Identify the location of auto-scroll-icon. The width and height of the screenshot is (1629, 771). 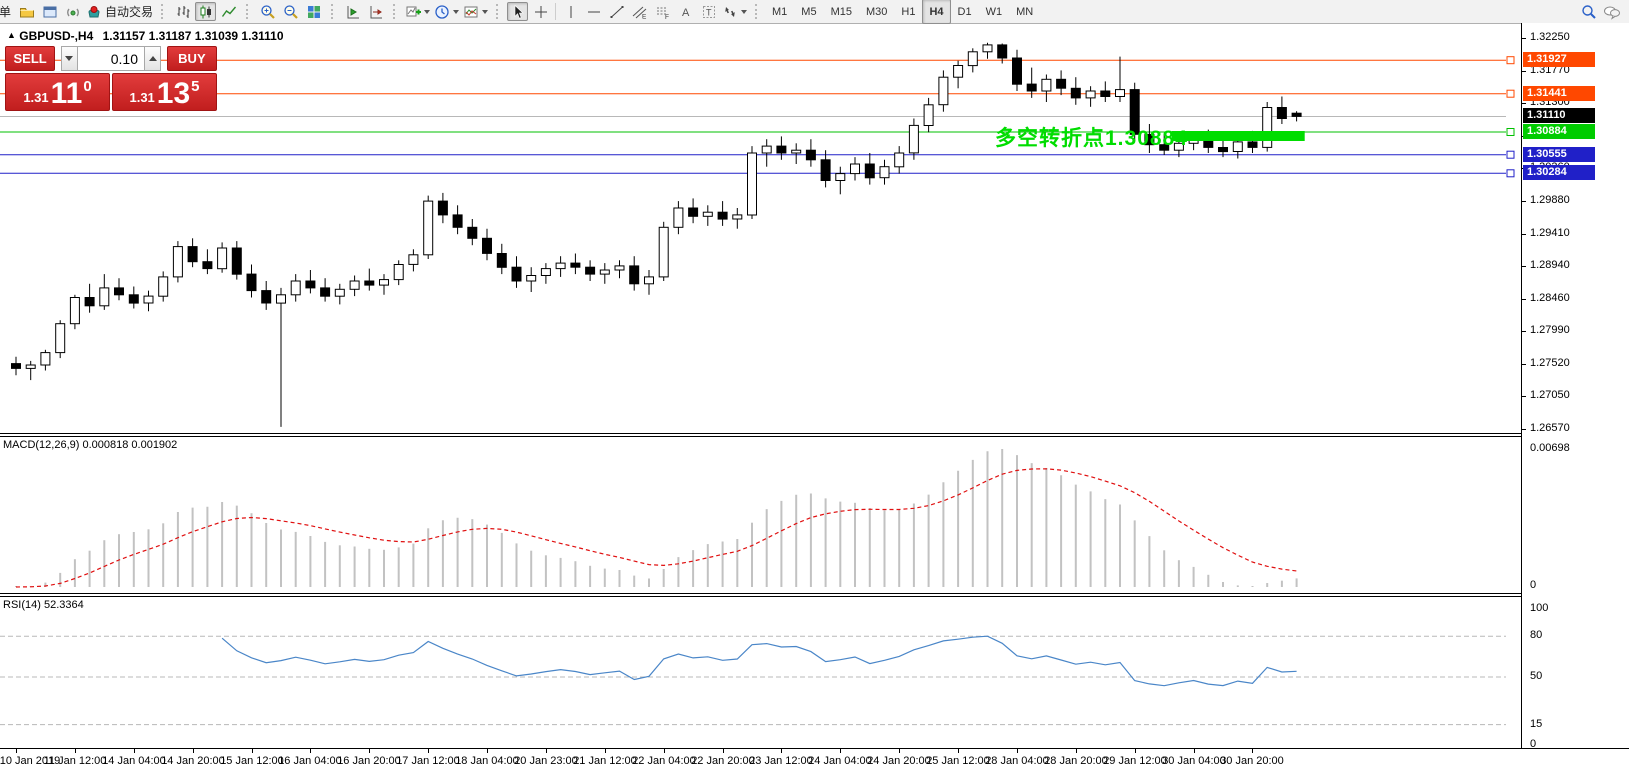
(375, 11).